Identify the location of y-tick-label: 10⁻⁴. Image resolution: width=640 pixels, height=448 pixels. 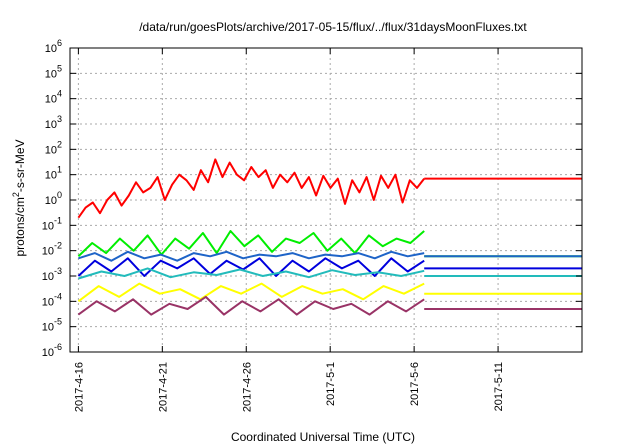
(52, 299).